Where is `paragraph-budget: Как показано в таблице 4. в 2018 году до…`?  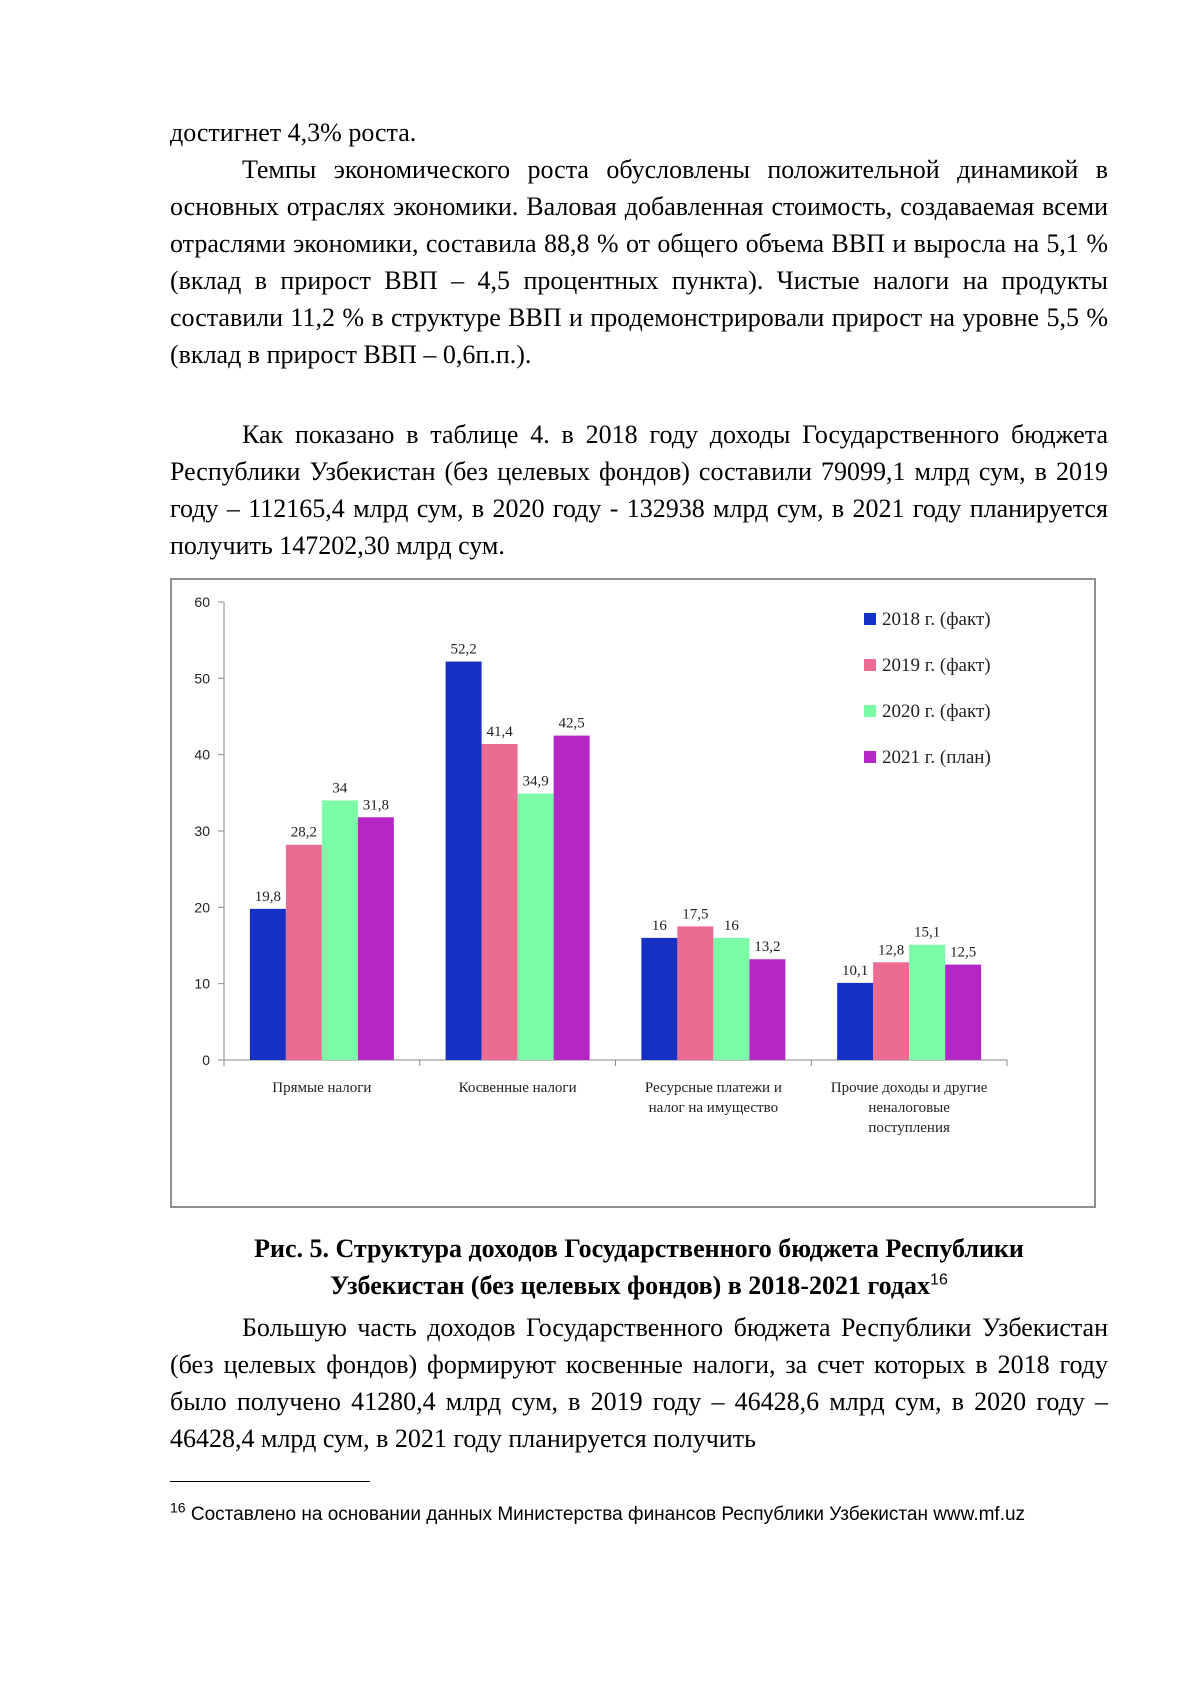
paragraph-budget: Как показано в таблице 4. в 2018 году до… is located at coordinates (639, 490).